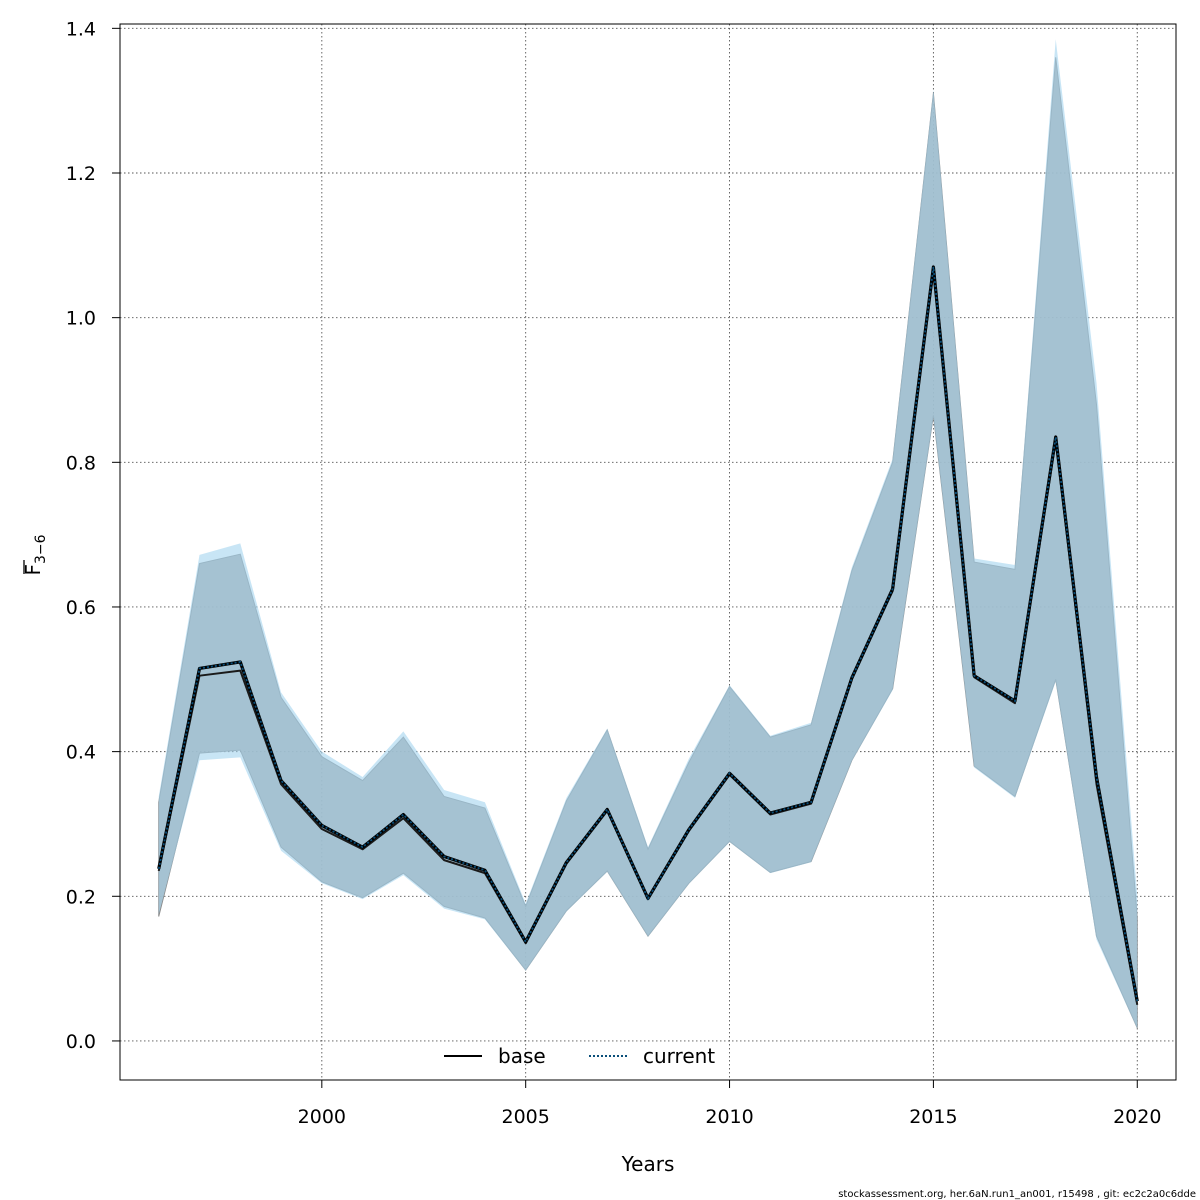  Describe the element at coordinates (81, 1042) in the screenshot. I see `y-tick-label-0: 0.0` at that location.